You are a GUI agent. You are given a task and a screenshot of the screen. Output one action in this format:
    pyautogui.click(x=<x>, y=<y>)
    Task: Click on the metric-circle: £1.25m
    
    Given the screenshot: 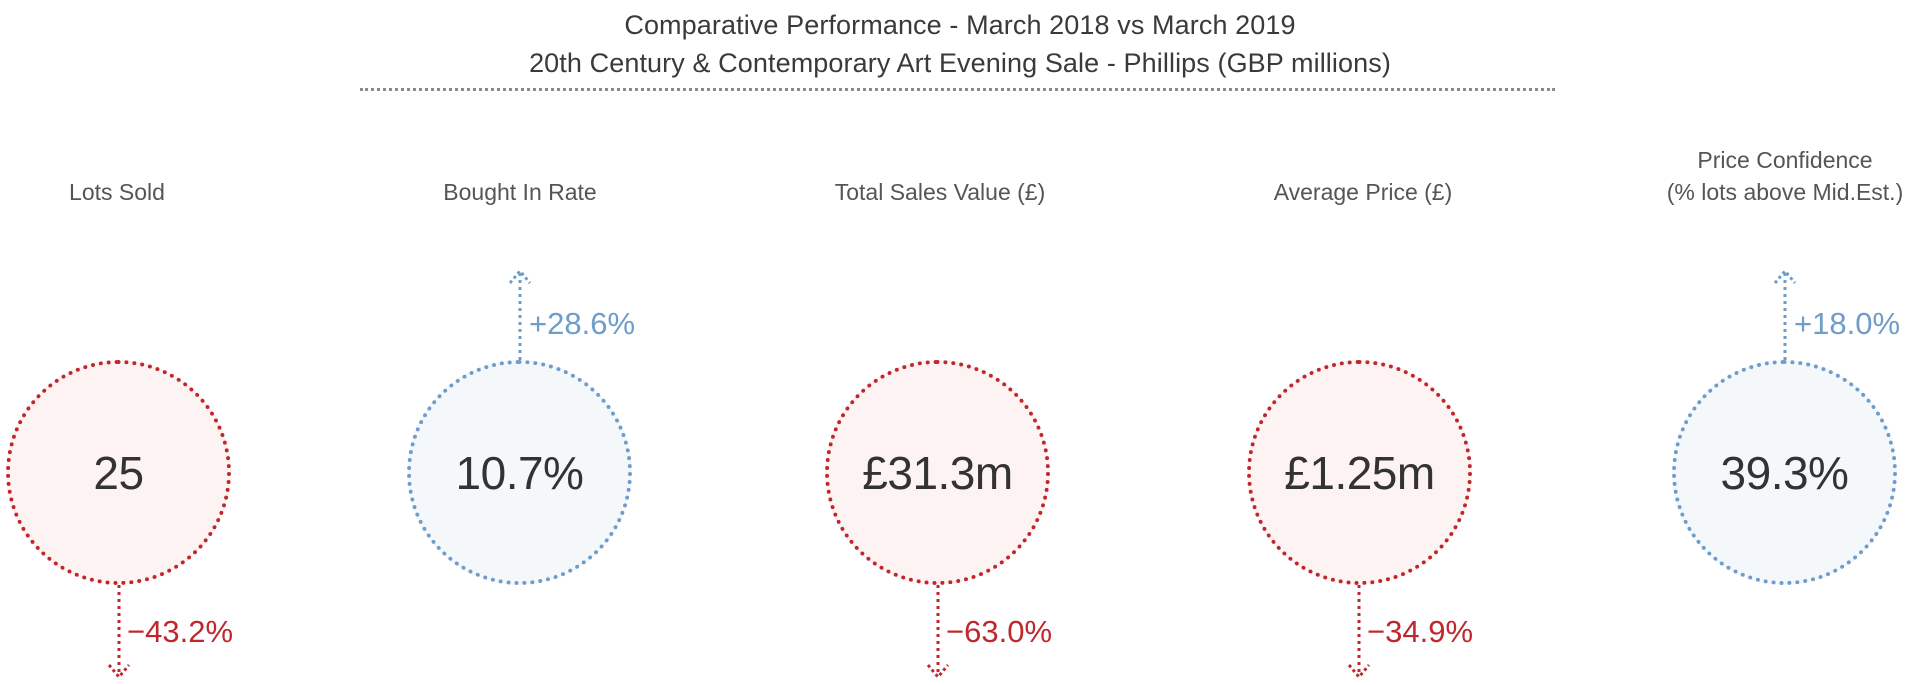 What is the action you would take?
    pyautogui.click(x=1359, y=472)
    